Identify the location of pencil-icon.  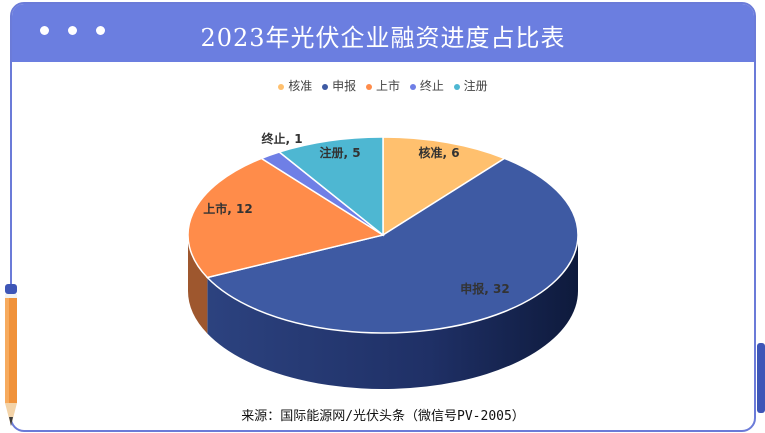
(11, 355).